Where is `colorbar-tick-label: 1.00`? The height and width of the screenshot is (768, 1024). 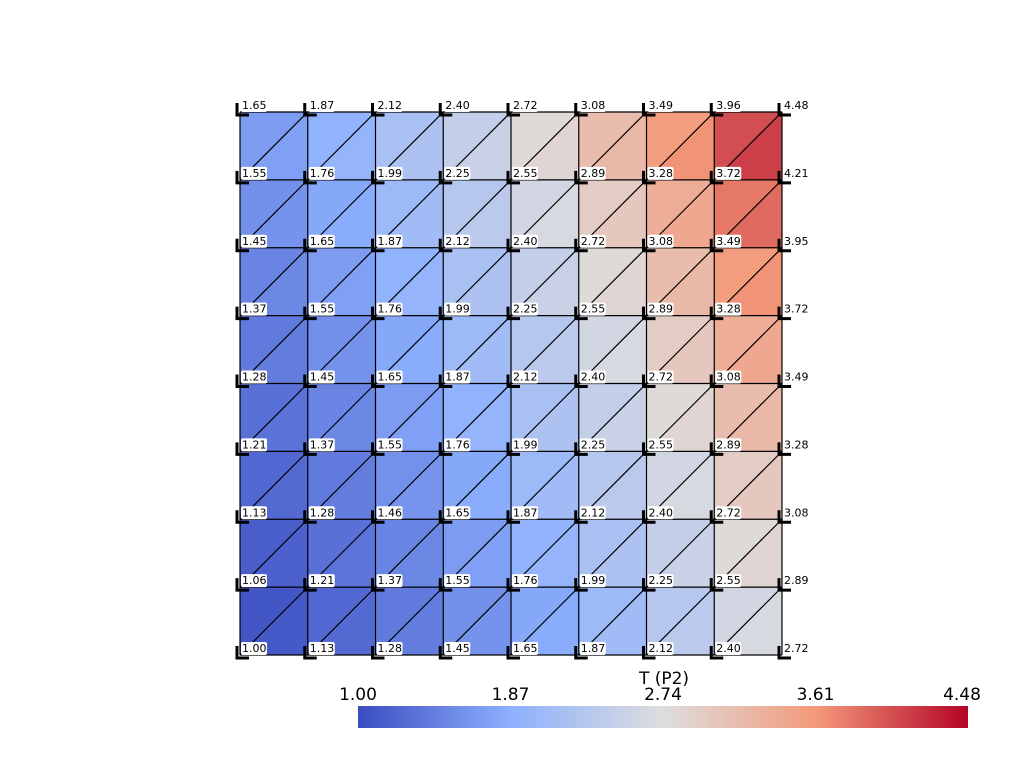 colorbar-tick-label: 1.00 is located at coordinates (358, 695).